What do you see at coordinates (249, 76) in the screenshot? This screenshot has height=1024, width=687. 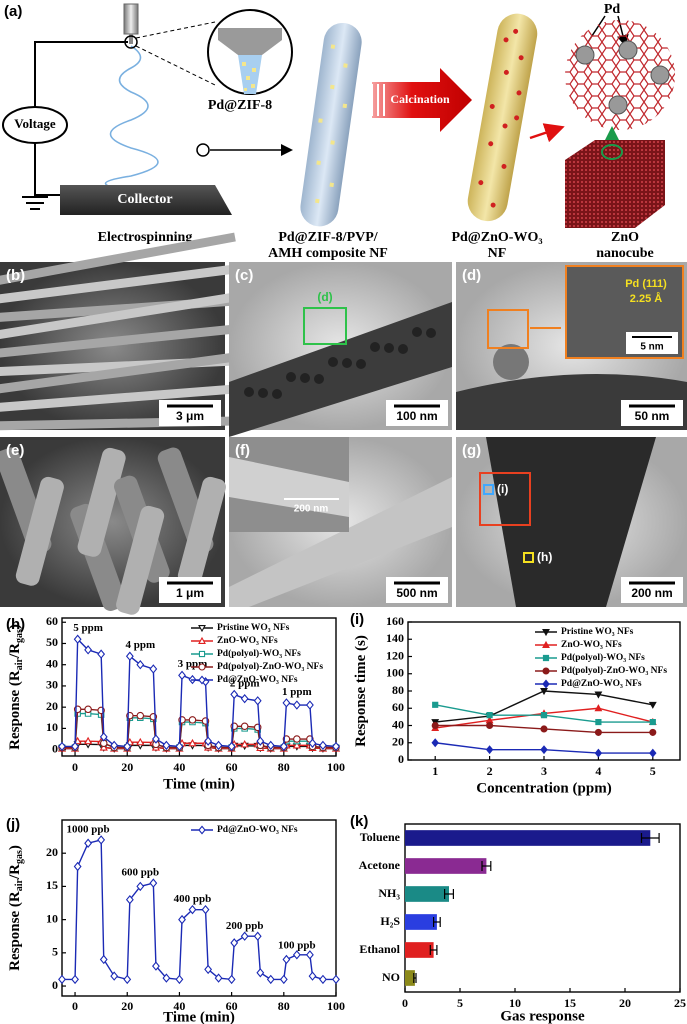 I see `zif-particles` at bounding box center [249, 76].